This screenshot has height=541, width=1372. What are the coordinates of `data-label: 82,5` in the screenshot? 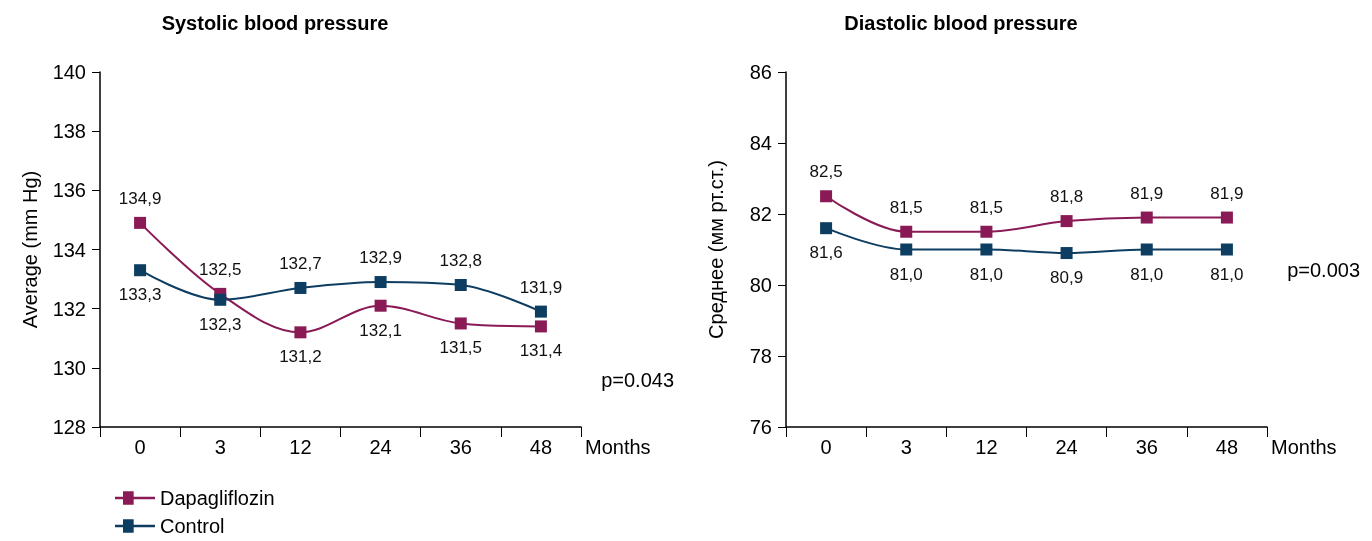 It's located at (826, 172).